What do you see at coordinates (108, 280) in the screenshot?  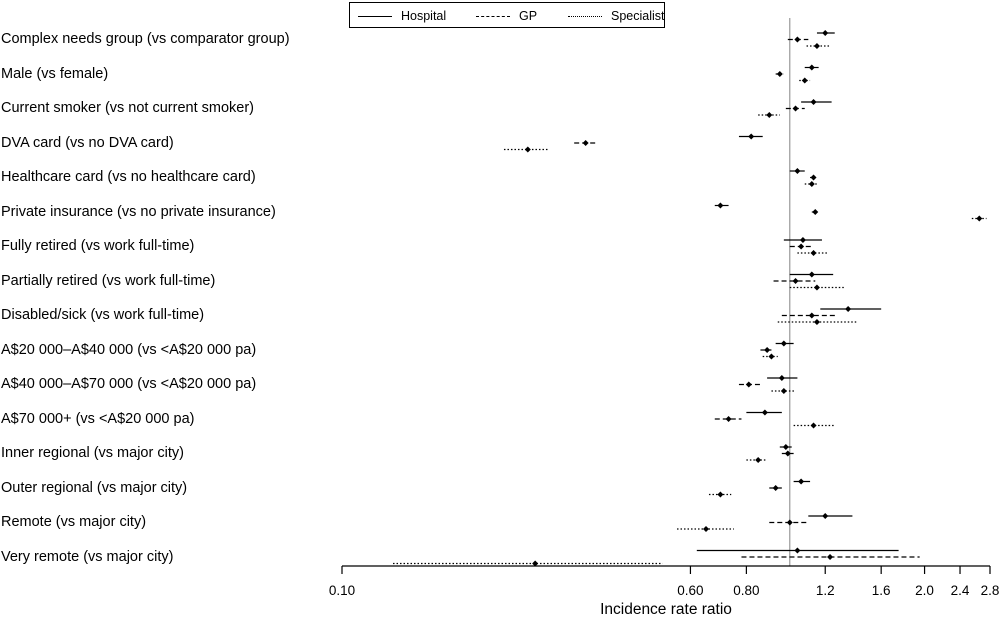 I see `row-label: Partially retired (vs work full-time)` at bounding box center [108, 280].